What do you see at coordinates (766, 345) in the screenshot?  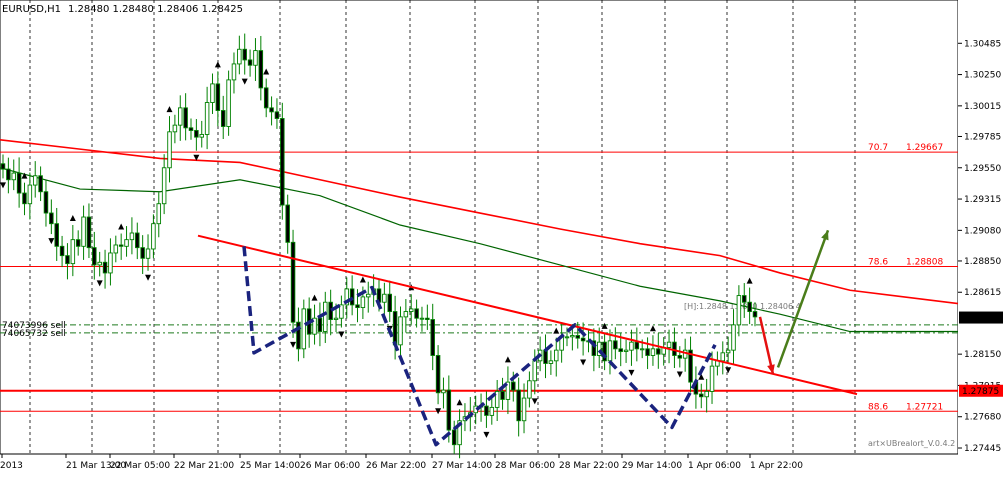 I see `projection-down-arrow` at bounding box center [766, 345].